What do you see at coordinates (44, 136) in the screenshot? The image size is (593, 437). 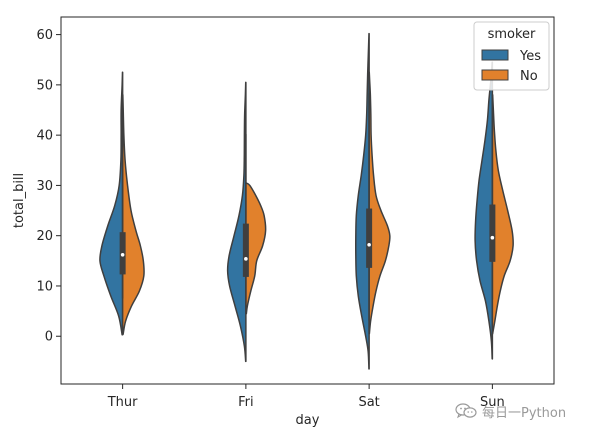 I see `y-tick-label: 40` at bounding box center [44, 136].